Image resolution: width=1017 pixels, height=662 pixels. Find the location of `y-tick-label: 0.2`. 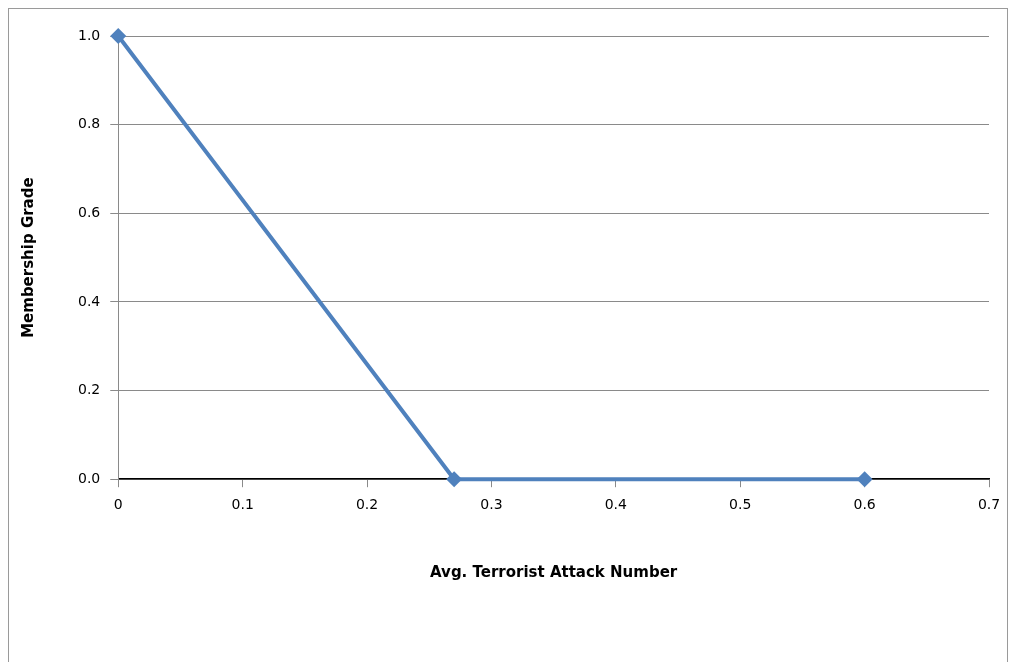

y-tick-label: 0.2 is located at coordinates (89, 389).